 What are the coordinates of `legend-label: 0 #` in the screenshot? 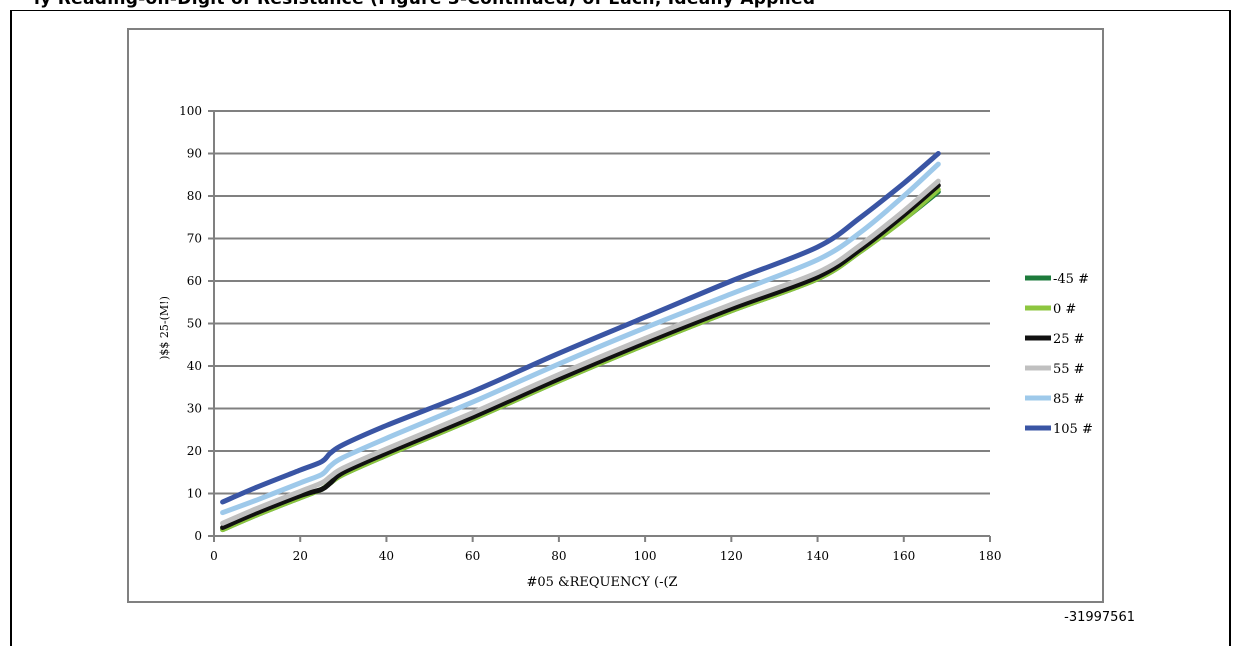 It's located at (1064, 309).